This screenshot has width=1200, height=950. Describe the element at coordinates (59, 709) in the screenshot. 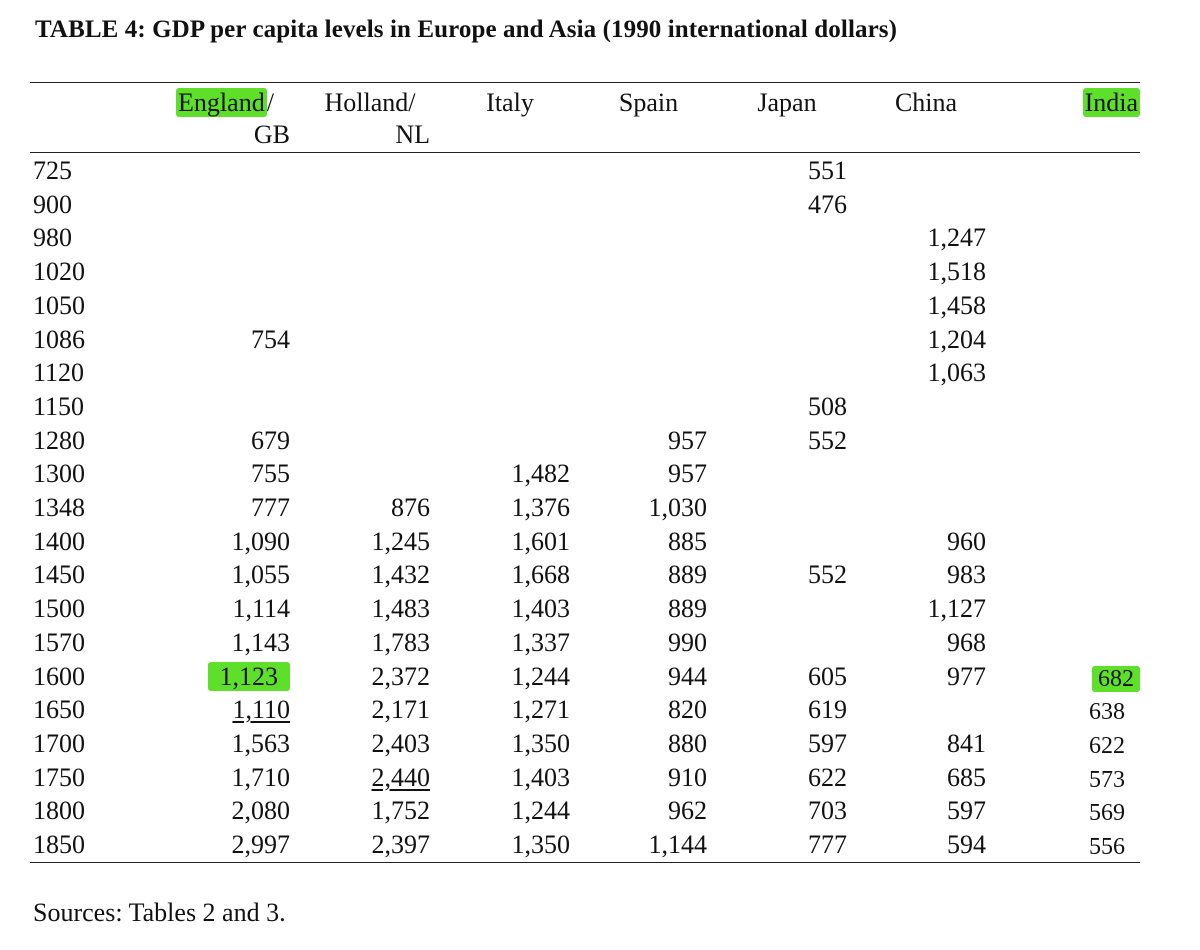

I see `year-cell: 1650` at that location.